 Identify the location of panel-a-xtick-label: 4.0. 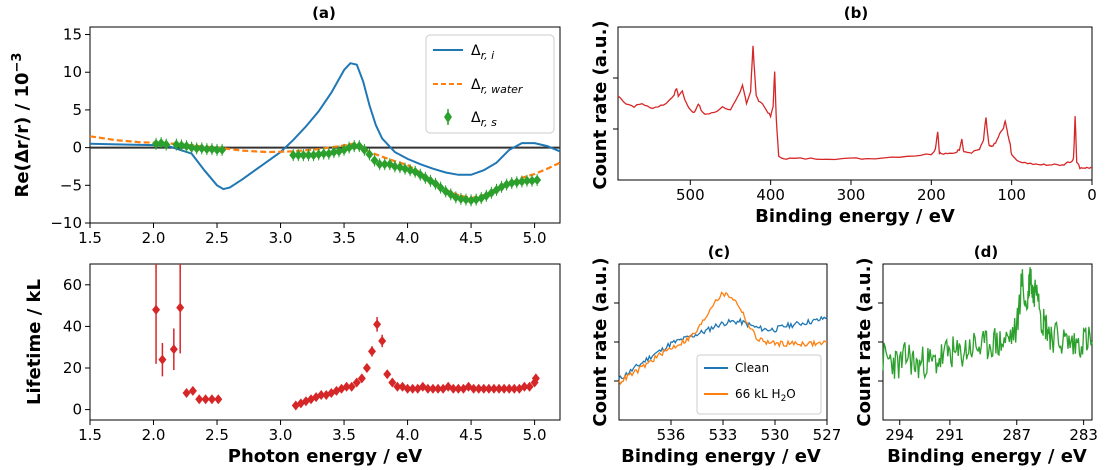
(408, 238).